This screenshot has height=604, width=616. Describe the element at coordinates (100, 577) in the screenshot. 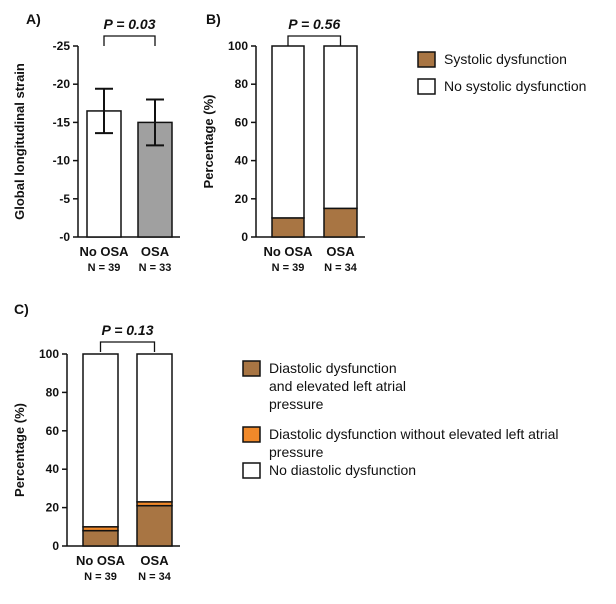

I see `panel-c-n-label: N = 39` at that location.